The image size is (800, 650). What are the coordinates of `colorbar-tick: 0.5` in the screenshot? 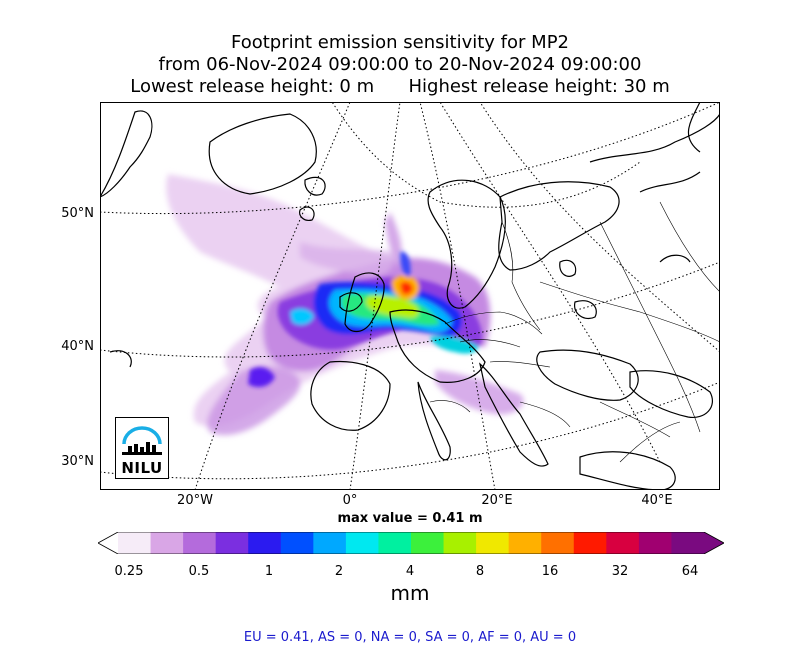 It's located at (199, 571).